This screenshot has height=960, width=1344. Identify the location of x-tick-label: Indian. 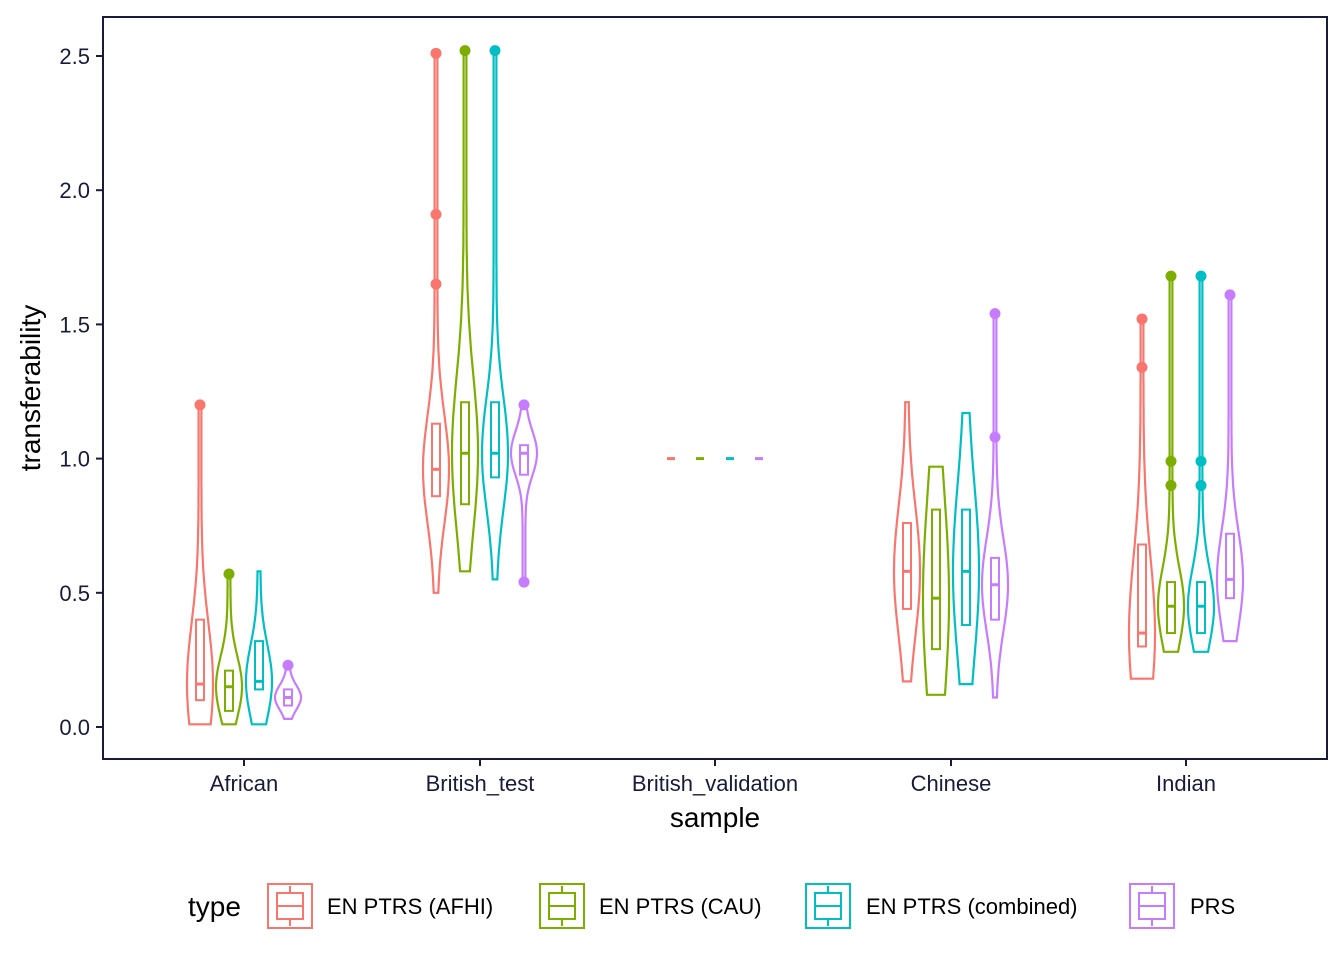
(1186, 783).